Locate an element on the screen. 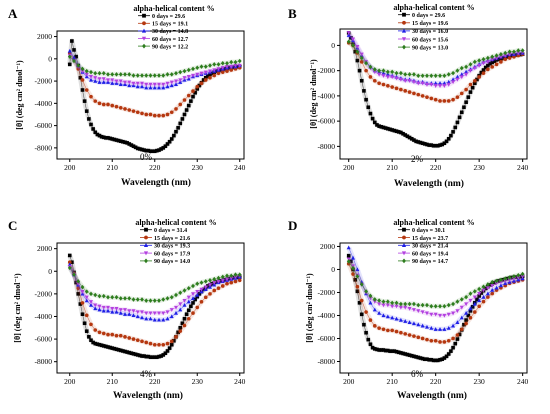 This screenshot has width=550, height=414. x-axis-label: Wavelength (nm) is located at coordinates (429, 183).